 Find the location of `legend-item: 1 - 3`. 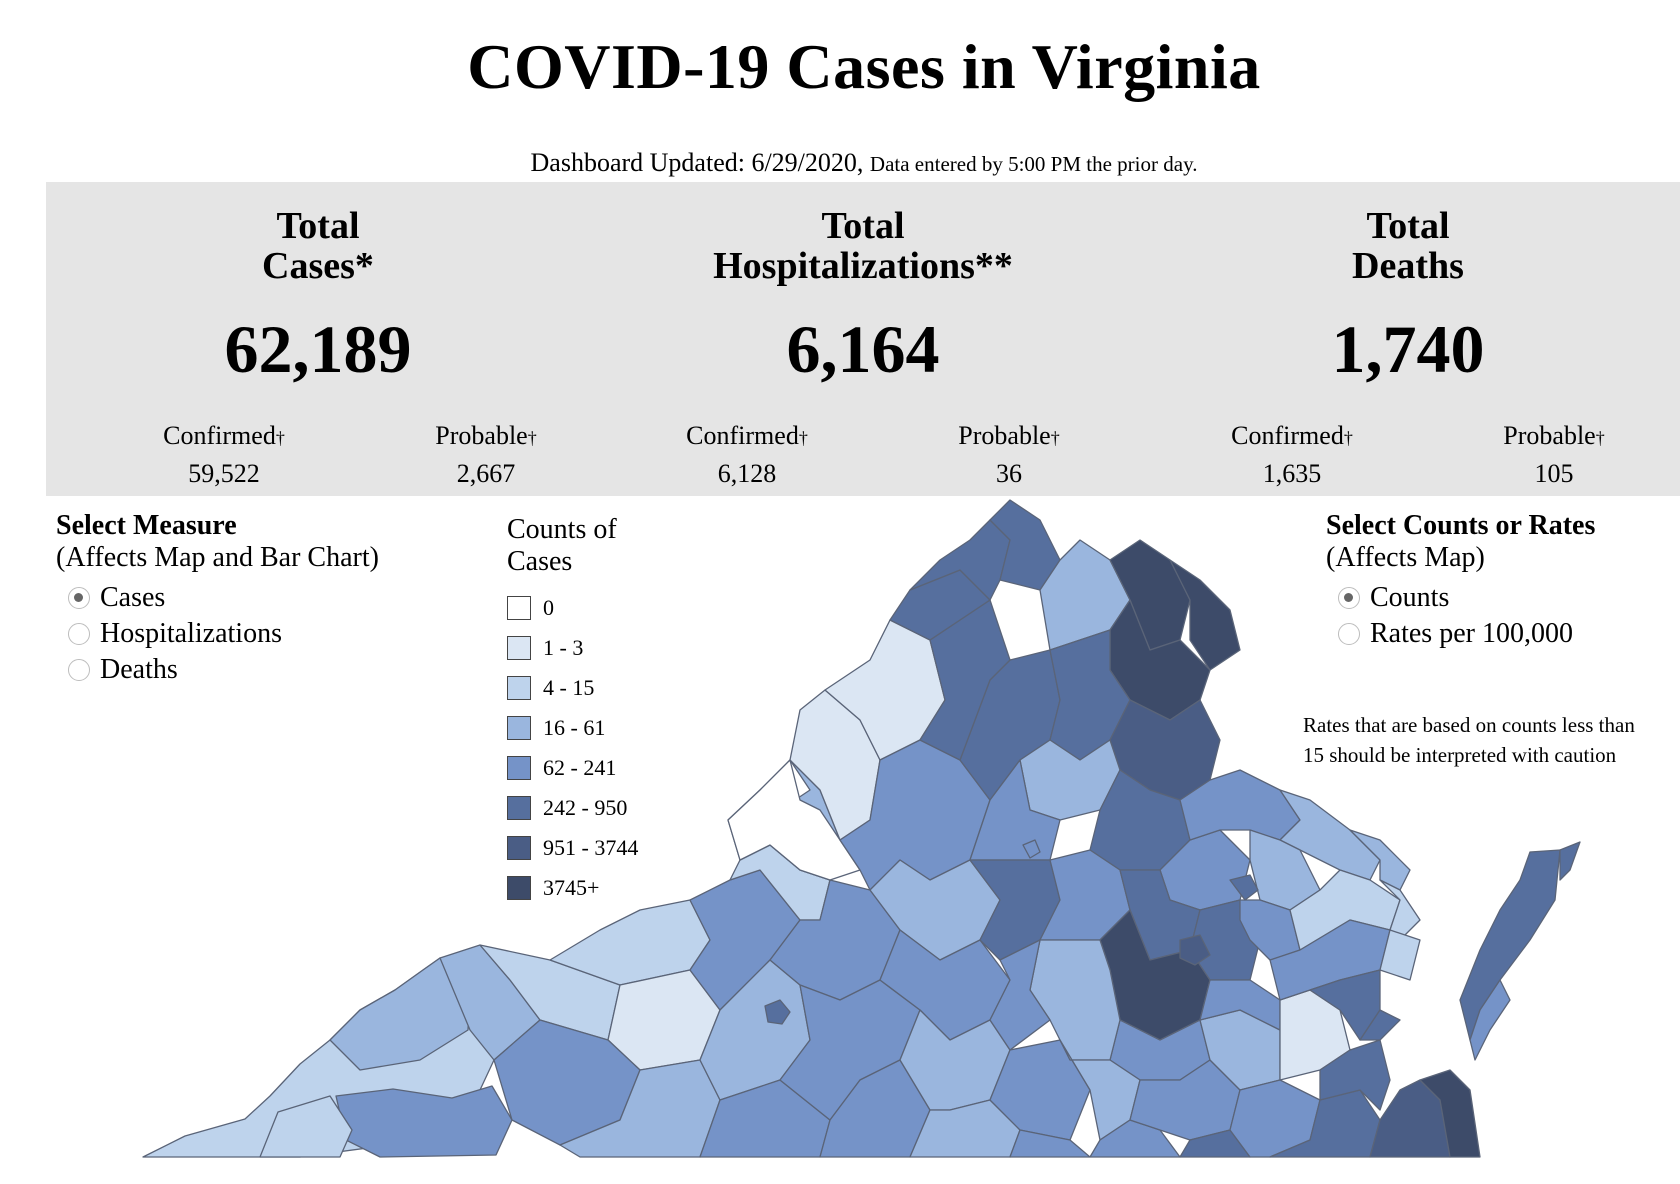

legend-item: 1 - 3 is located at coordinates (572, 648).